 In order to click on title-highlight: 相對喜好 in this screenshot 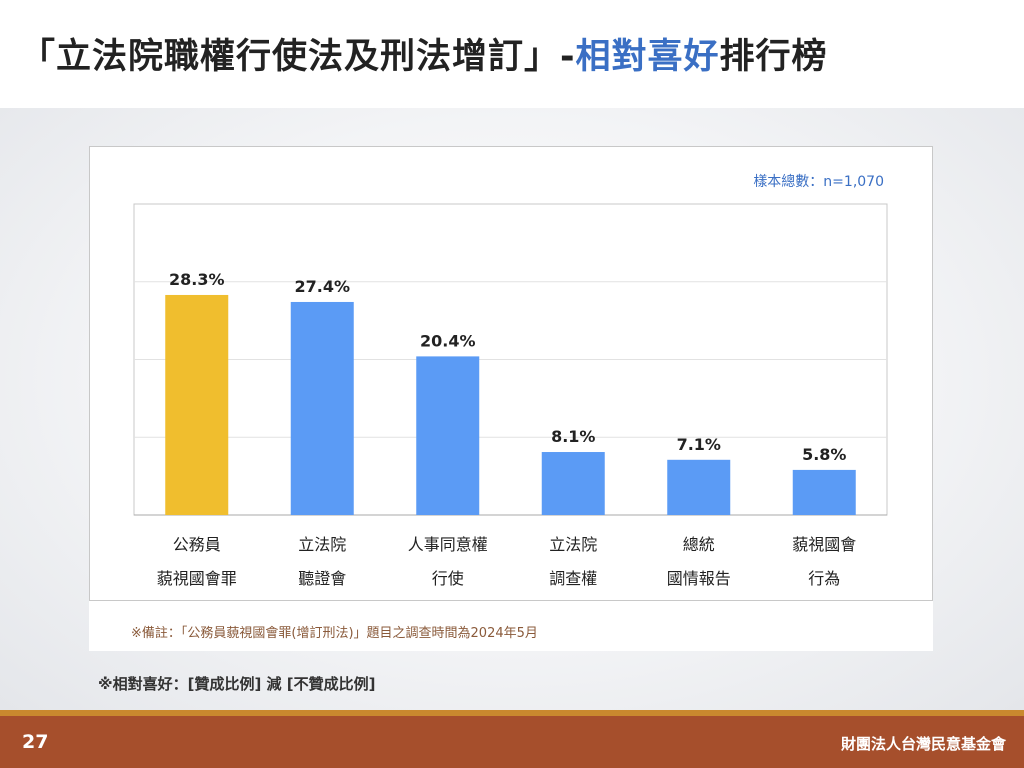, I will do `click(647, 57)`.